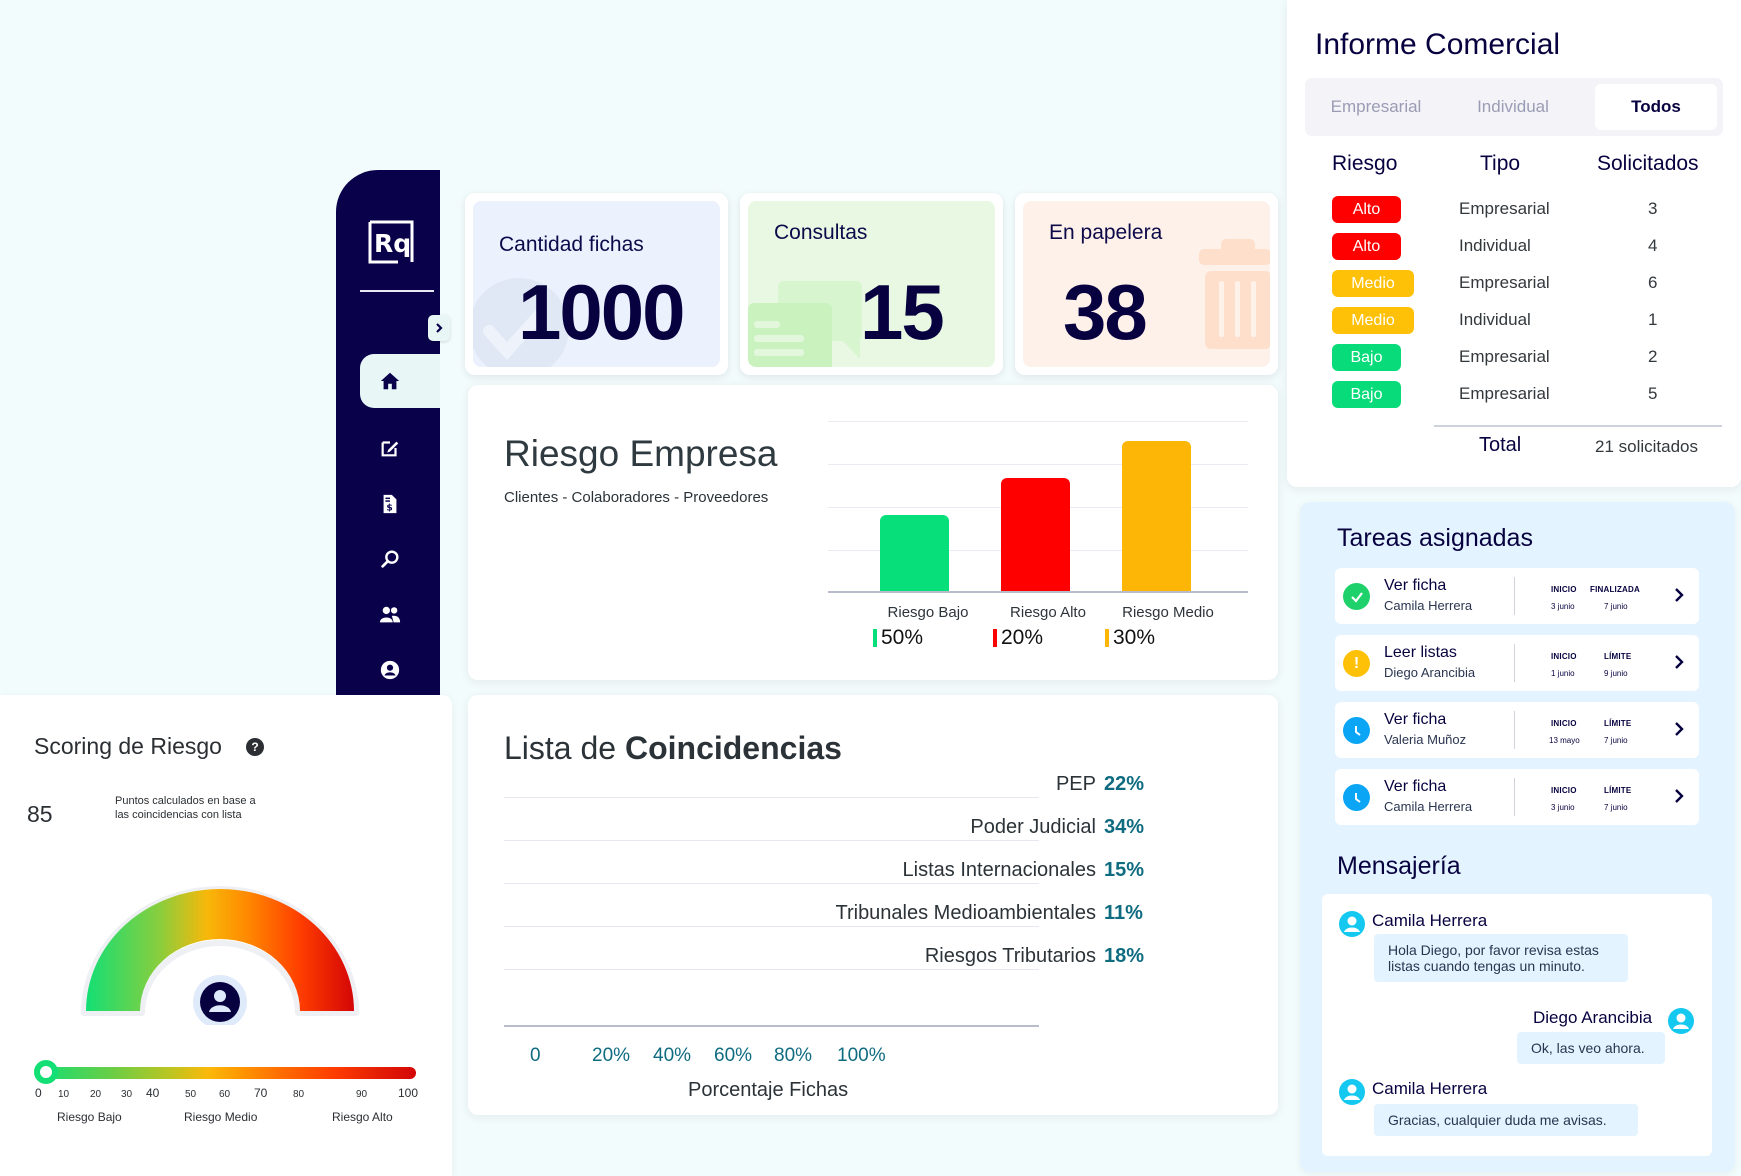 This screenshot has width=1741, height=1176. I want to click on svg-text: Rq, so click(392, 243).